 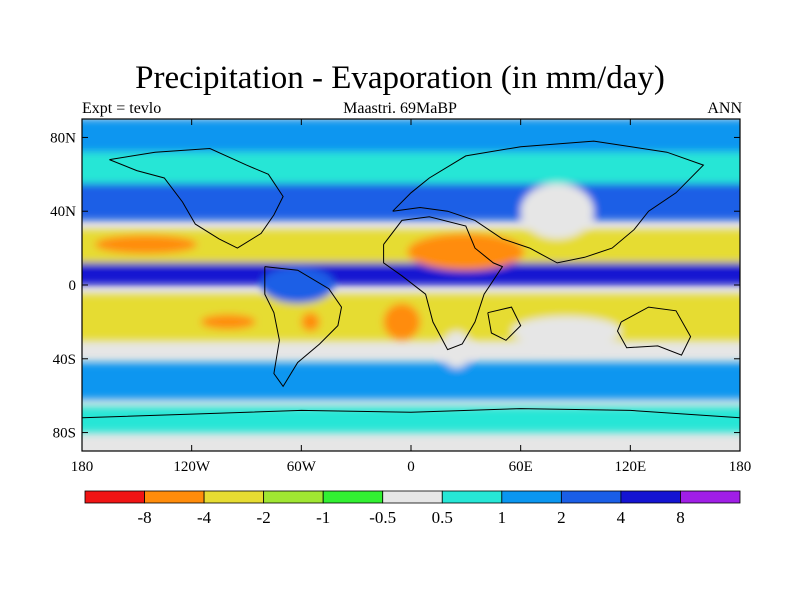 What do you see at coordinates (411, 168) in the screenshot?
I see `band-north-cyan` at bounding box center [411, 168].